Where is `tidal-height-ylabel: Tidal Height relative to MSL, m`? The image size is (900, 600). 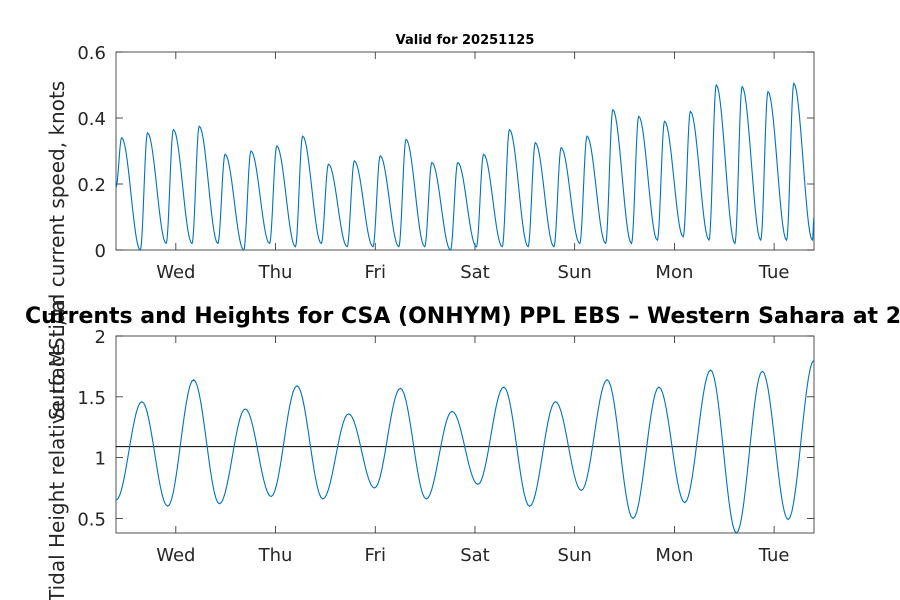 tidal-height-ylabel: Tidal Height relative to MSL, m is located at coordinates (57, 447).